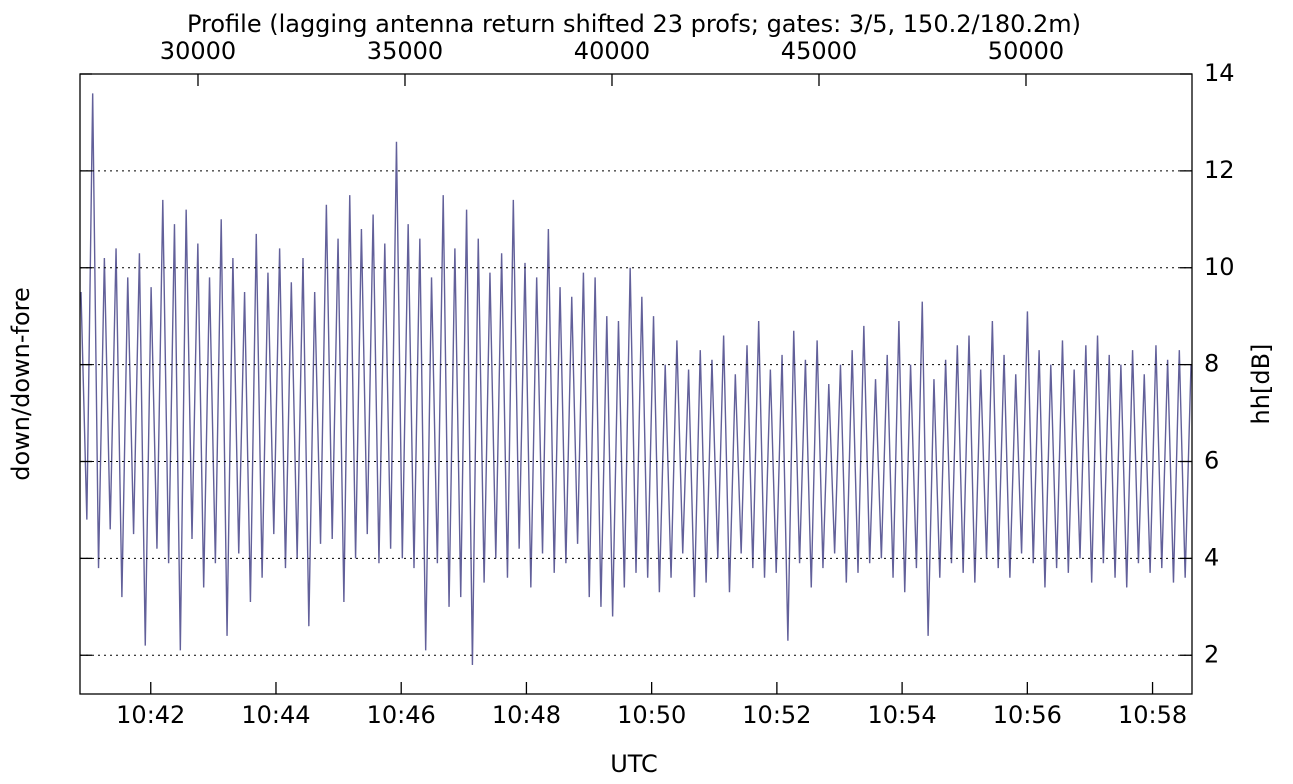 The height and width of the screenshot is (784, 1293). I want to click on x-tick-label: 10:44, so click(275, 715).